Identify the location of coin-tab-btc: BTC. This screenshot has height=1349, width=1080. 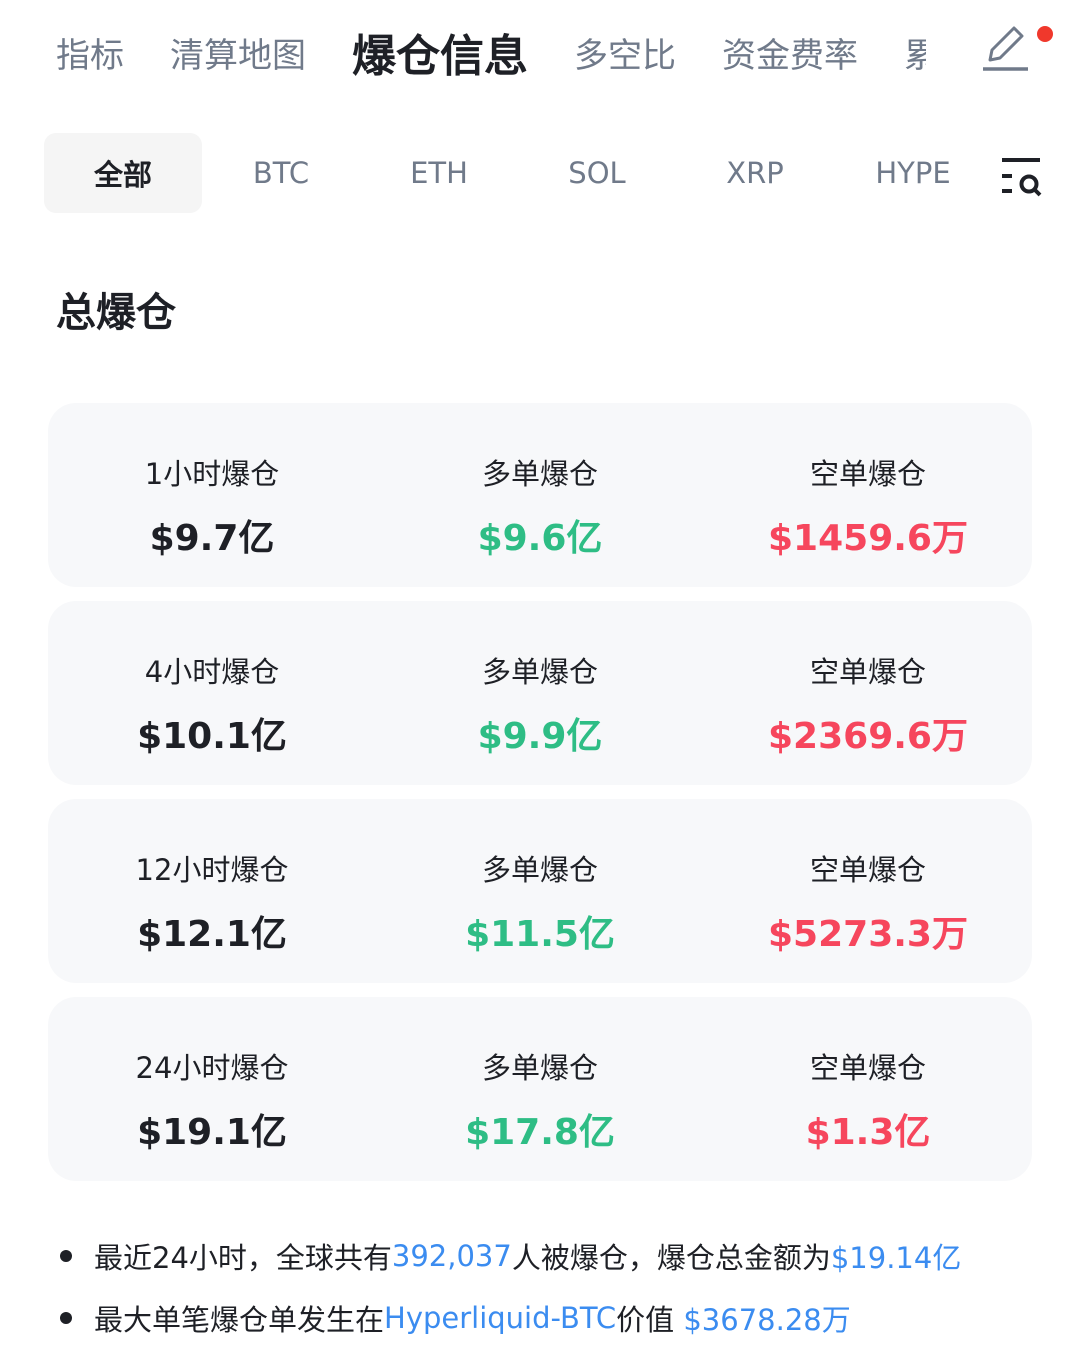
(281, 173).